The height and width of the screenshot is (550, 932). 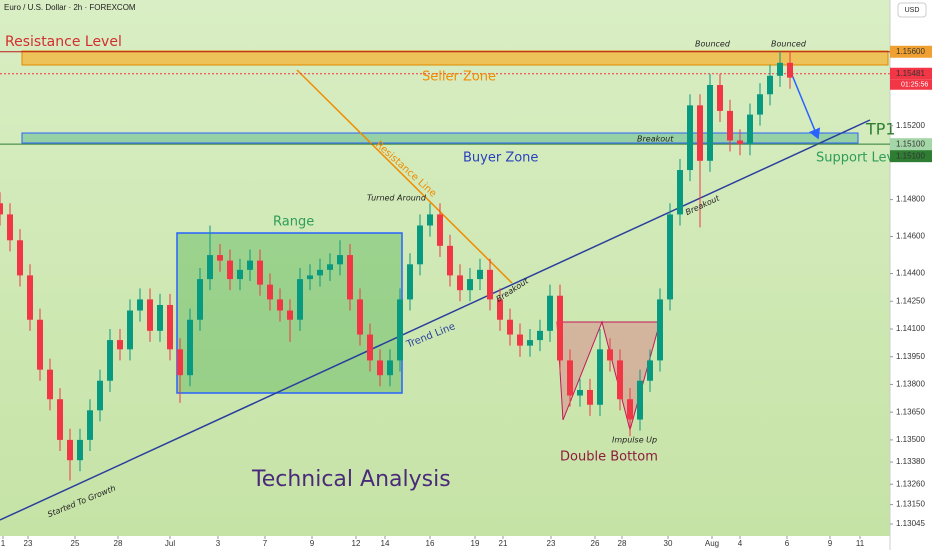 I want to click on x-tick-label: 11, so click(x=860, y=543).